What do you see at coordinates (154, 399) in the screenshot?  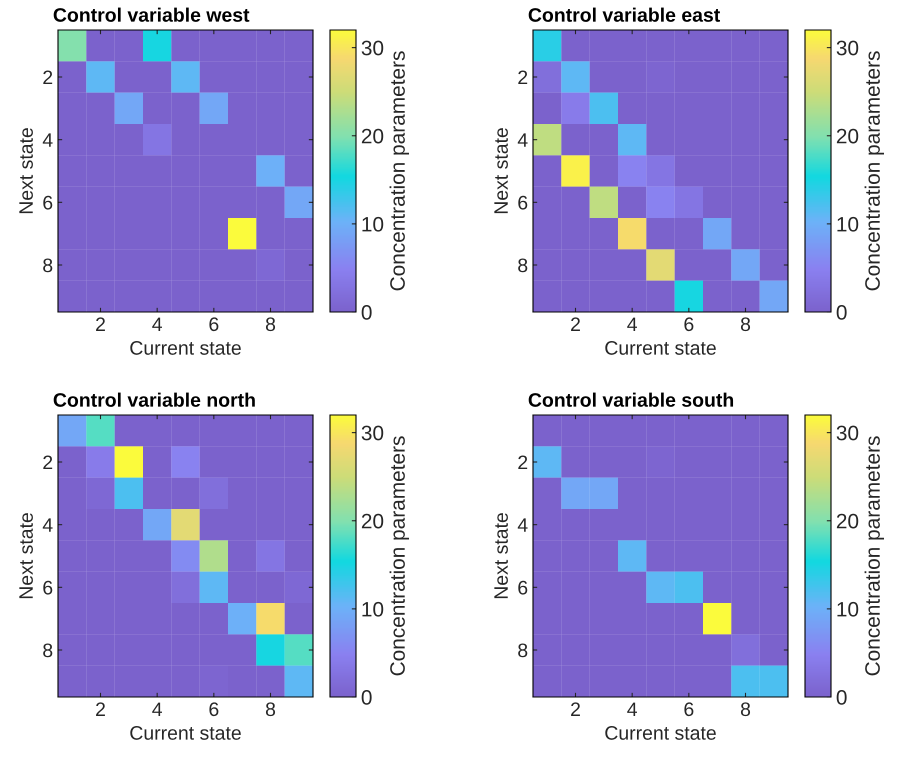 I see `chart-title: Control variable north` at bounding box center [154, 399].